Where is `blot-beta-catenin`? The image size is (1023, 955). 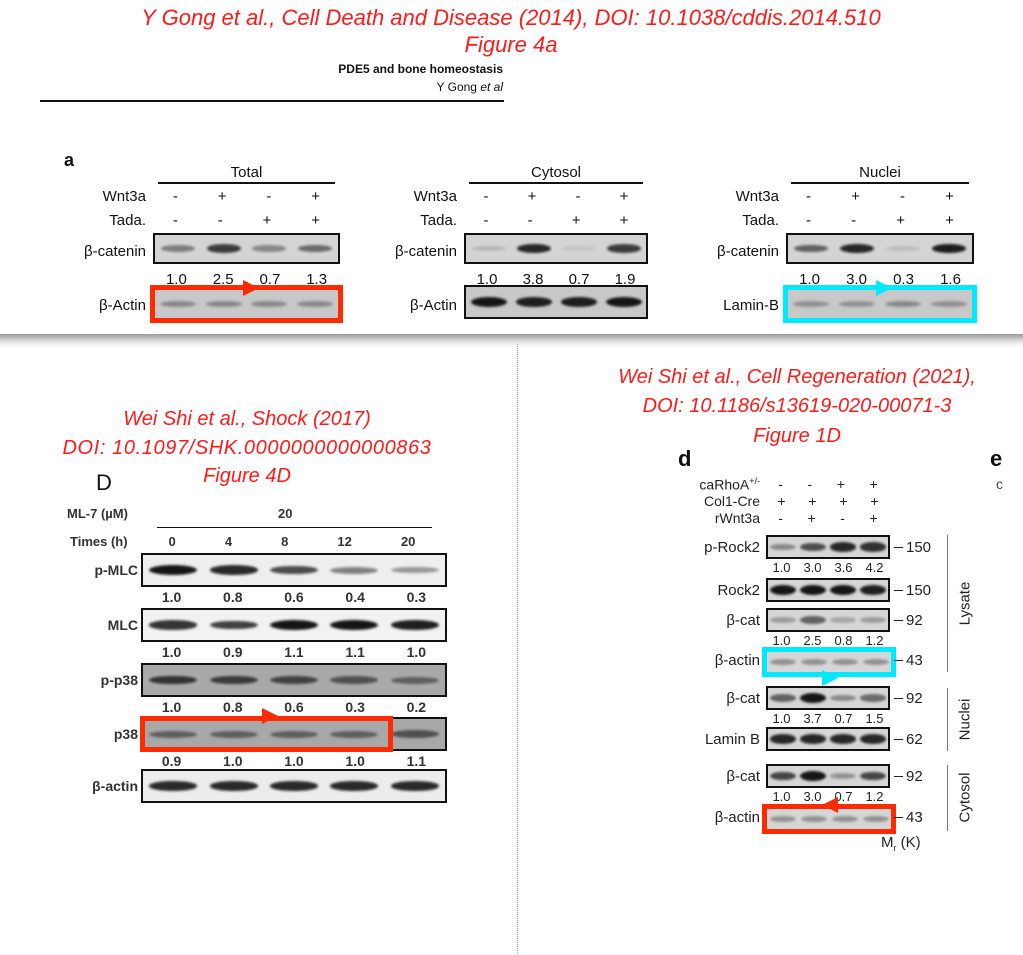 blot-beta-catenin is located at coordinates (556, 248).